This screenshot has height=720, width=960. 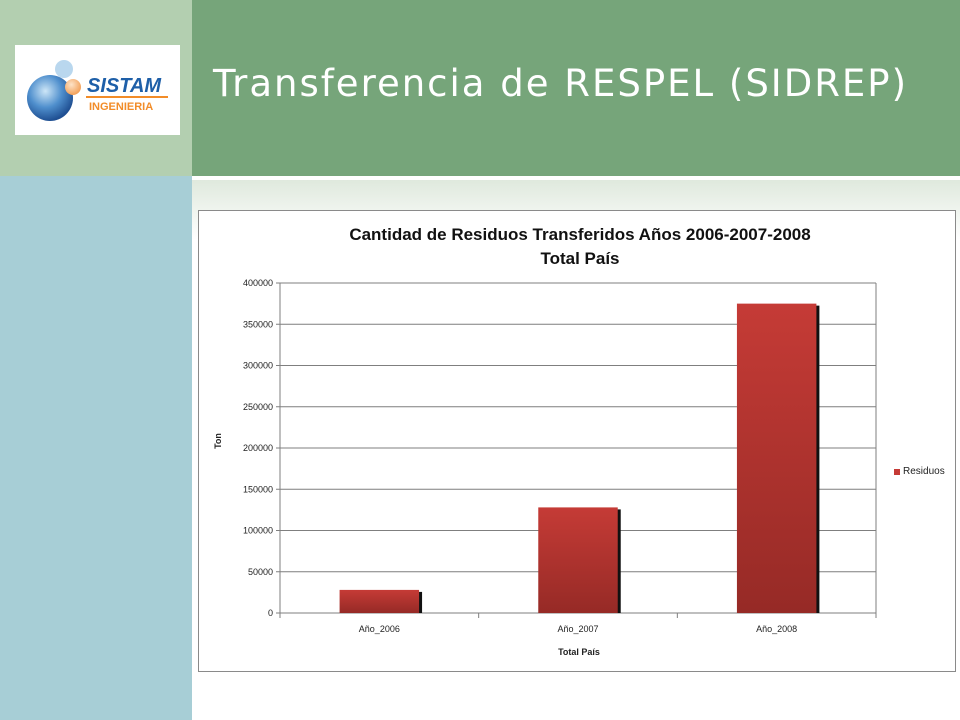 I want to click on logo-small-sphere-icon, so click(x=64, y=69).